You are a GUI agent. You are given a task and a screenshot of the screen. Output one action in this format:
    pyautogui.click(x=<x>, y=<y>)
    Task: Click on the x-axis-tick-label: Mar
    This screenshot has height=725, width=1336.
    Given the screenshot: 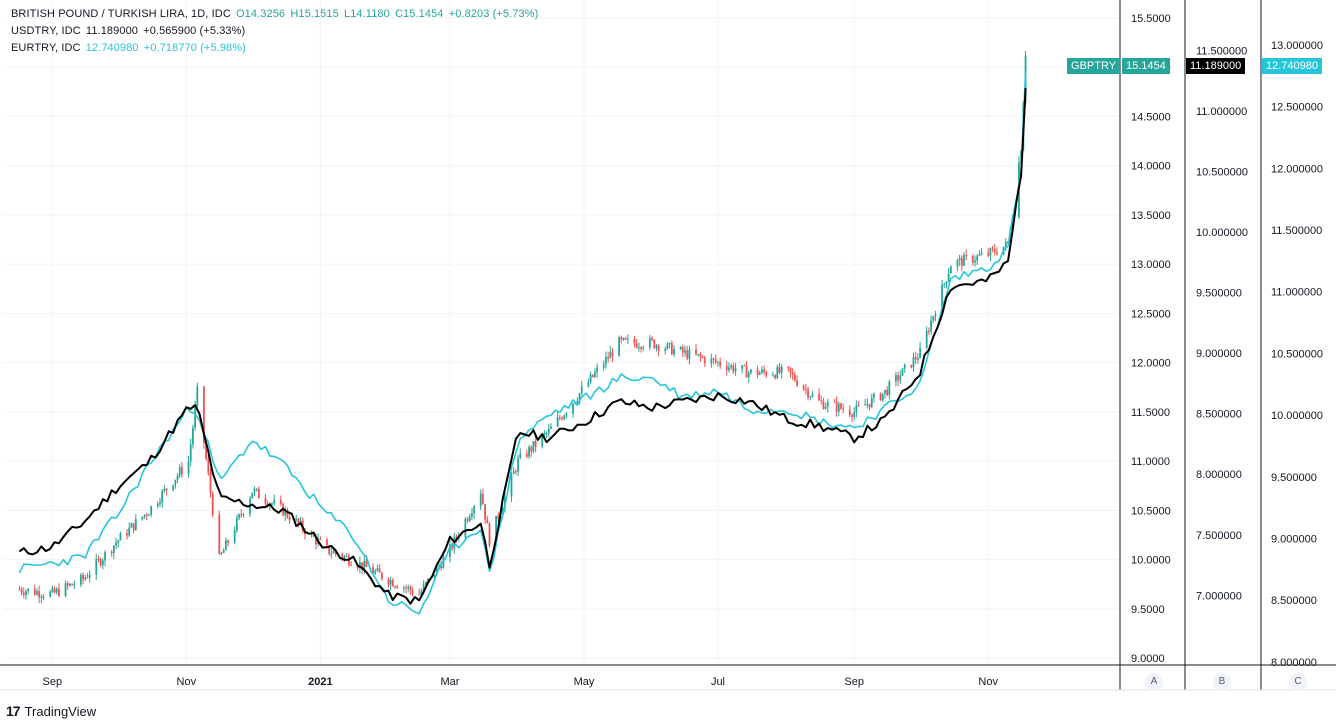 What is the action you would take?
    pyautogui.click(x=449, y=682)
    